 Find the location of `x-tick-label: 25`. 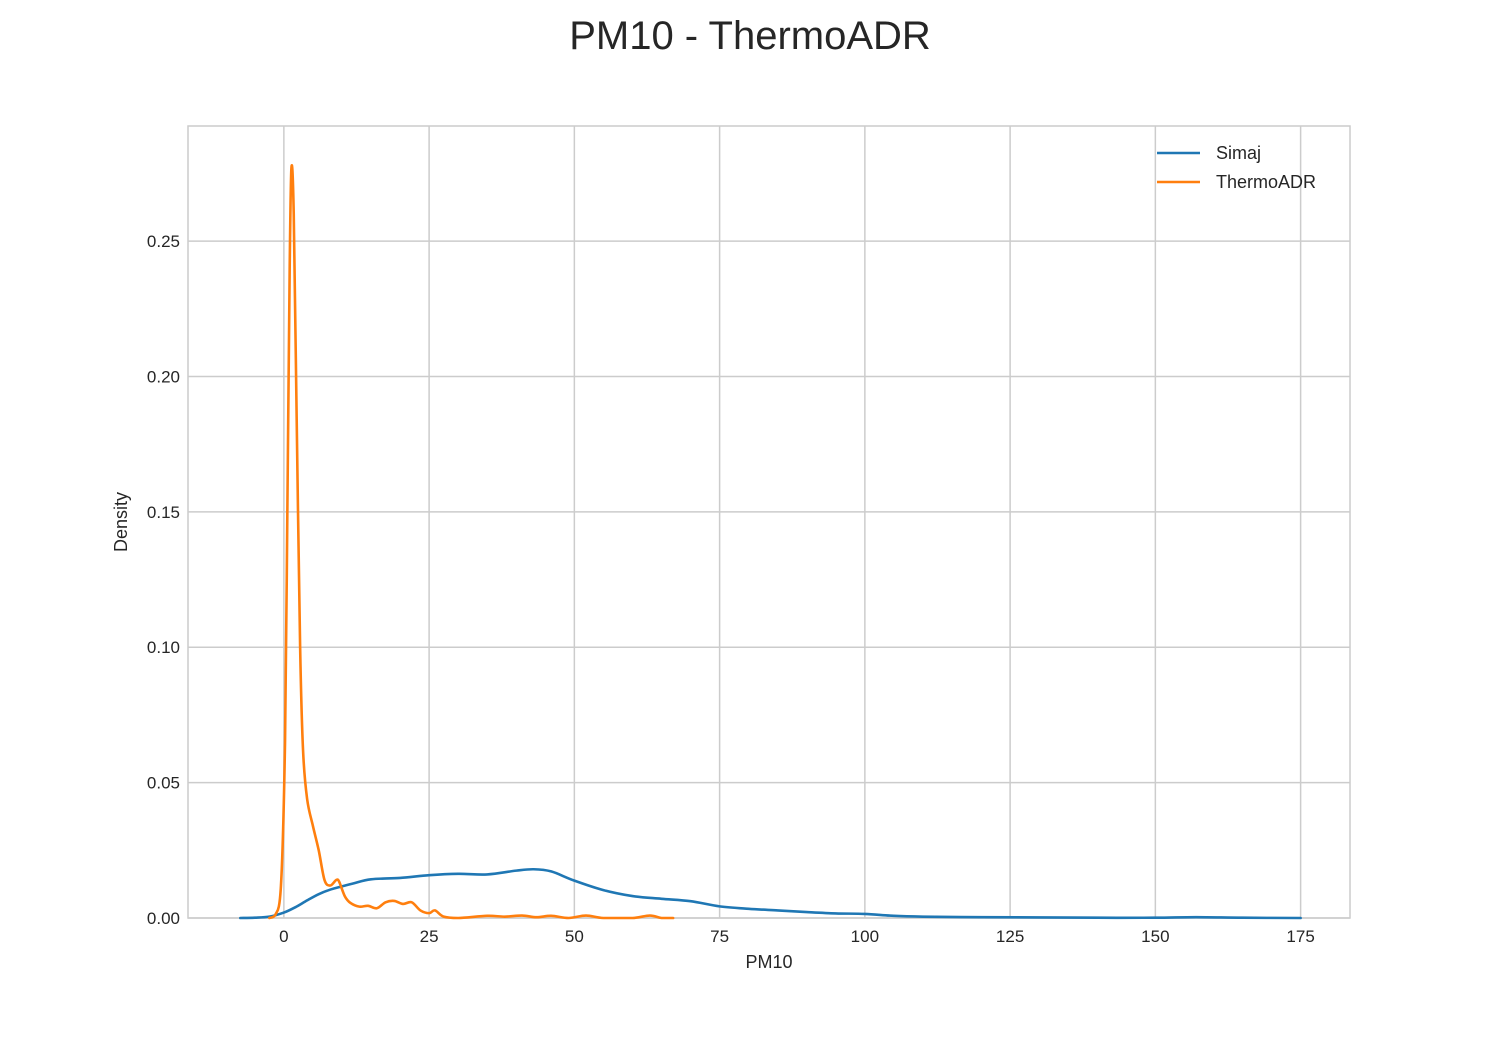

x-tick-label: 25 is located at coordinates (429, 936).